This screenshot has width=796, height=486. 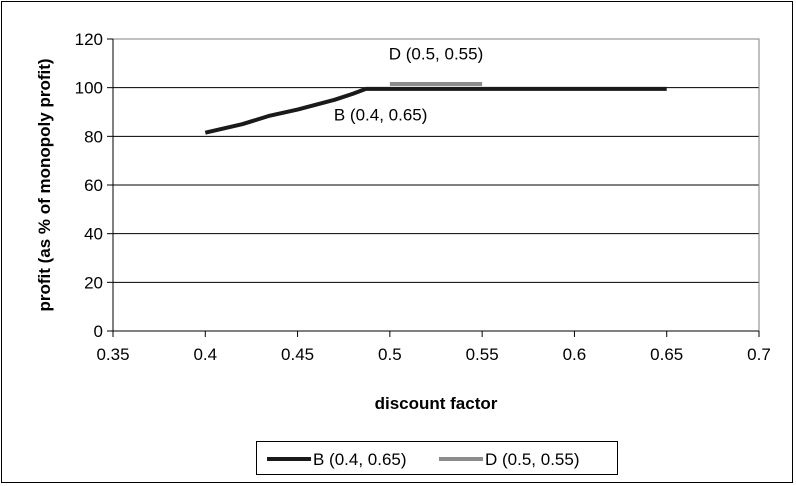 I want to click on x-tick-label: 0.6, so click(x=575, y=354).